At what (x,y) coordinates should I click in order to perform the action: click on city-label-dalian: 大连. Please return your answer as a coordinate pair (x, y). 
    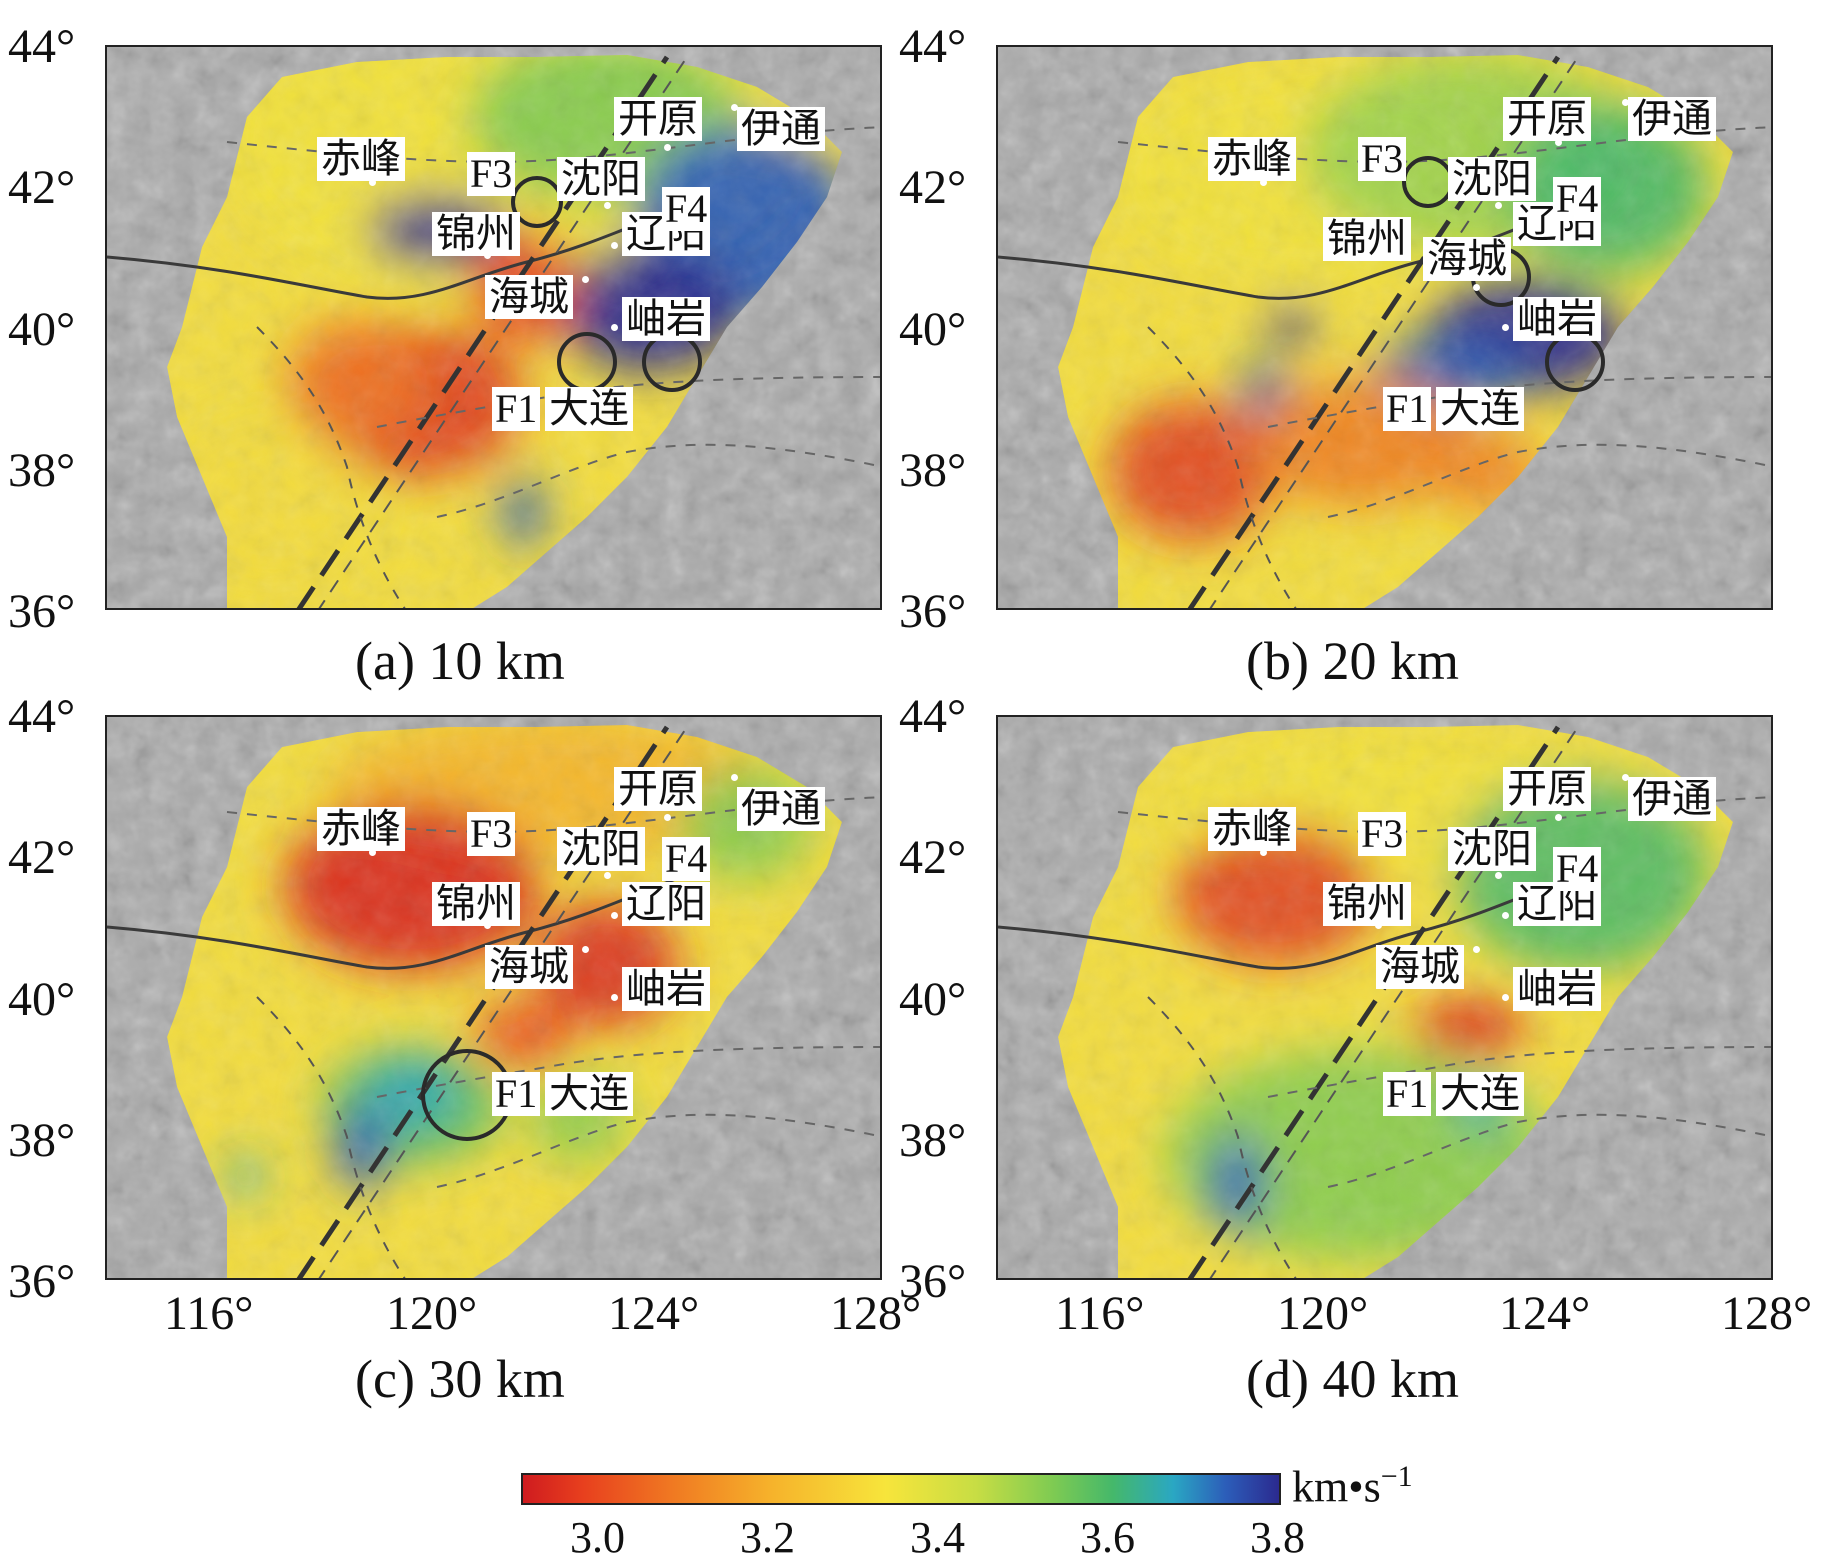
    Looking at the image, I should click on (1480, 409).